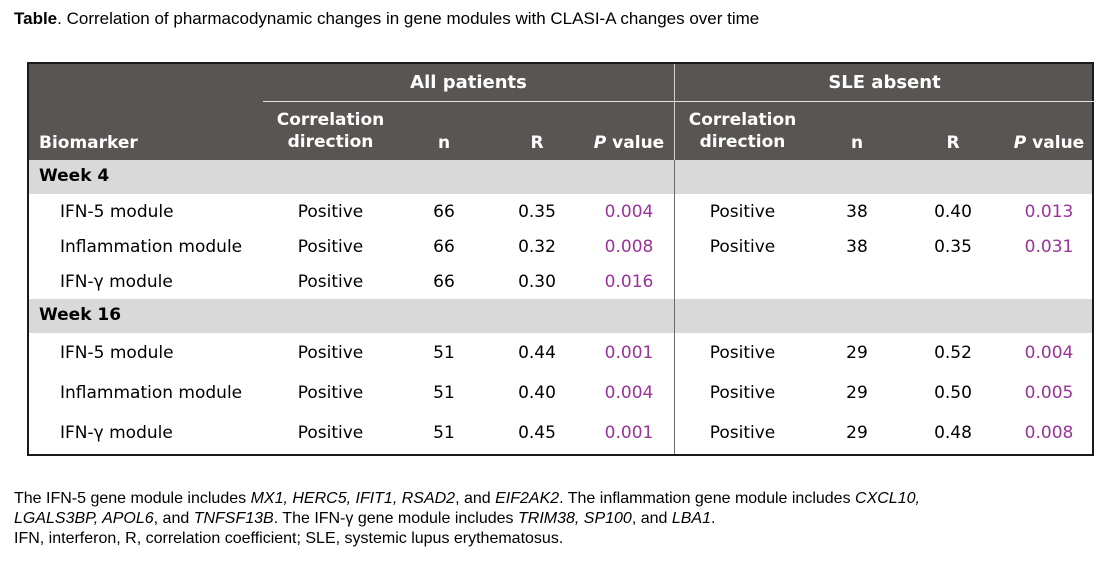 The height and width of the screenshot is (563, 1099). Describe the element at coordinates (953, 393) in the screenshot. I see `cell-r: 0.50` at that location.